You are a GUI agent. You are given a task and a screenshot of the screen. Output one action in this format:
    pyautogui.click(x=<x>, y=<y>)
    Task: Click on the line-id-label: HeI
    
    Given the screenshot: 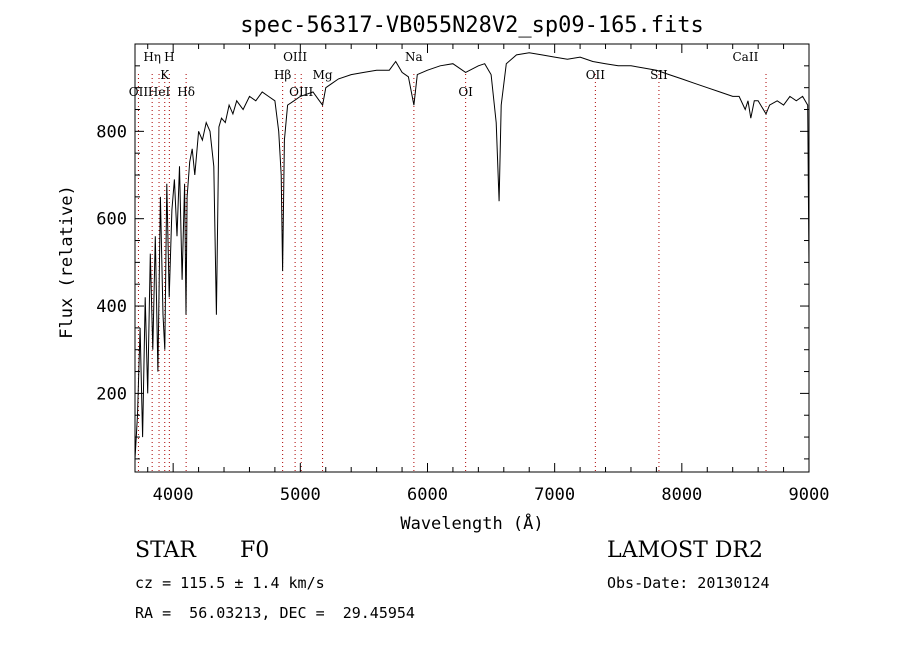 What is the action you would take?
    pyautogui.click(x=159, y=92)
    